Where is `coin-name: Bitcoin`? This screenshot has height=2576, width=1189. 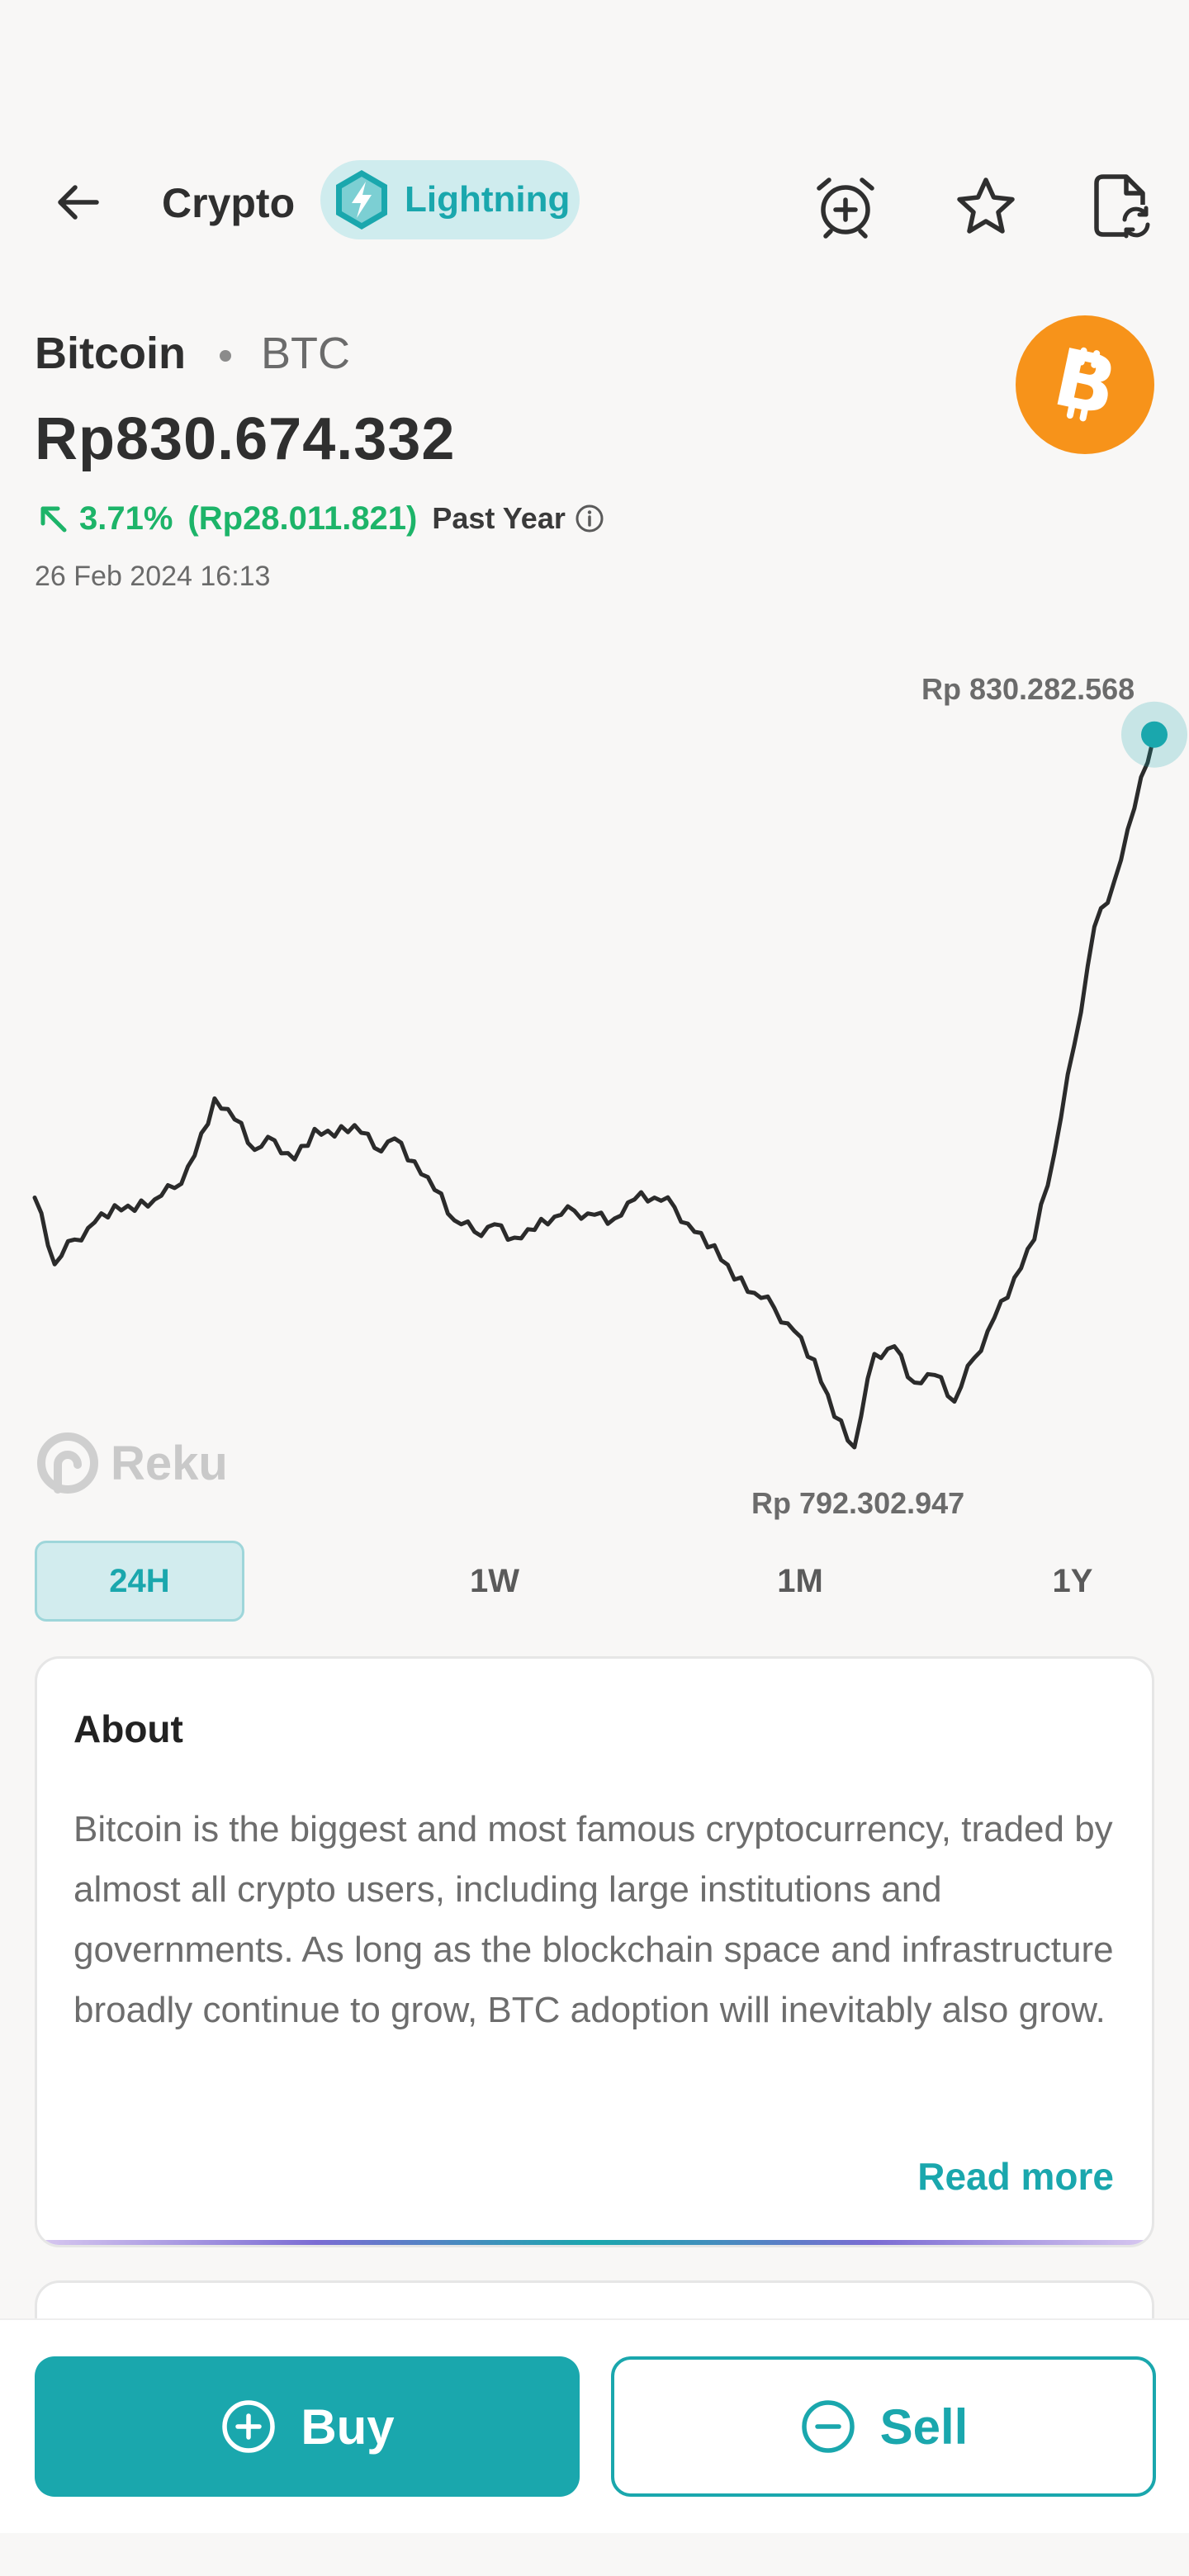 coin-name: Bitcoin is located at coordinates (110, 353).